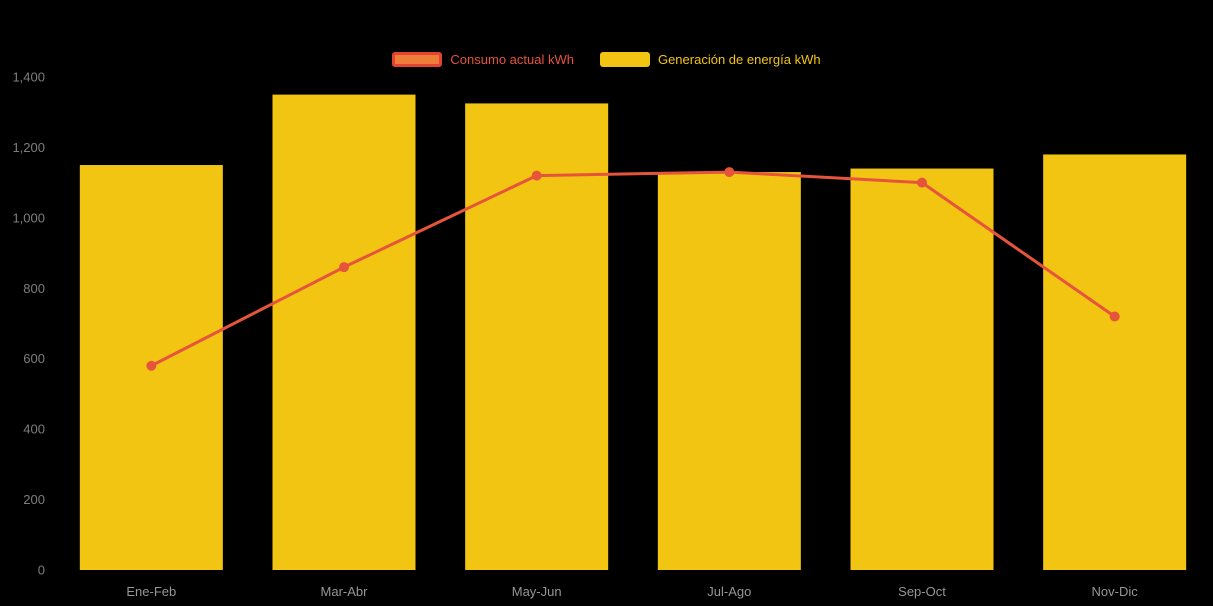  What do you see at coordinates (28, 217) in the screenshot?
I see `y-axis-tick-label: 1,000` at bounding box center [28, 217].